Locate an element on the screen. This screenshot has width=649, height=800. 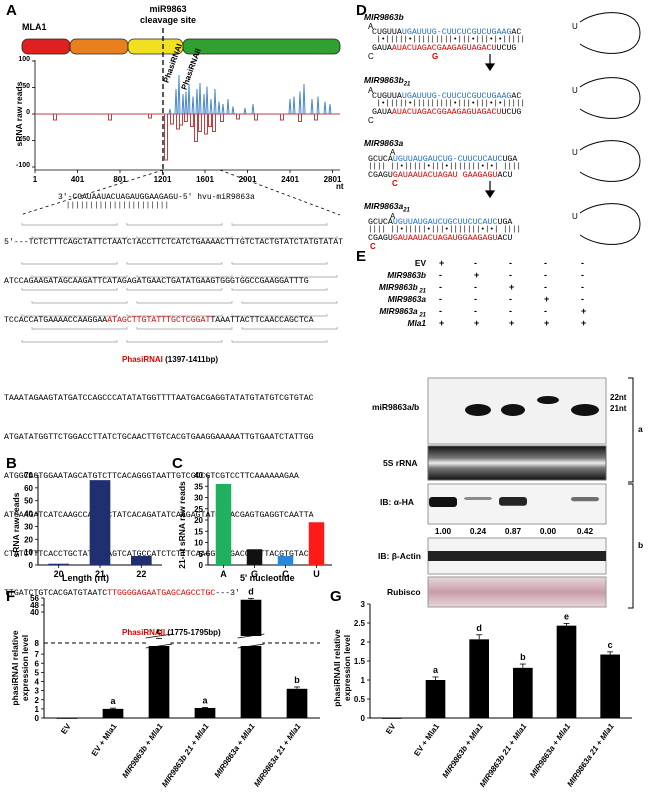
phasi1-sequence: ATAGCTTGTATTTGCTCGGAT is located at coordinates (159, 320).